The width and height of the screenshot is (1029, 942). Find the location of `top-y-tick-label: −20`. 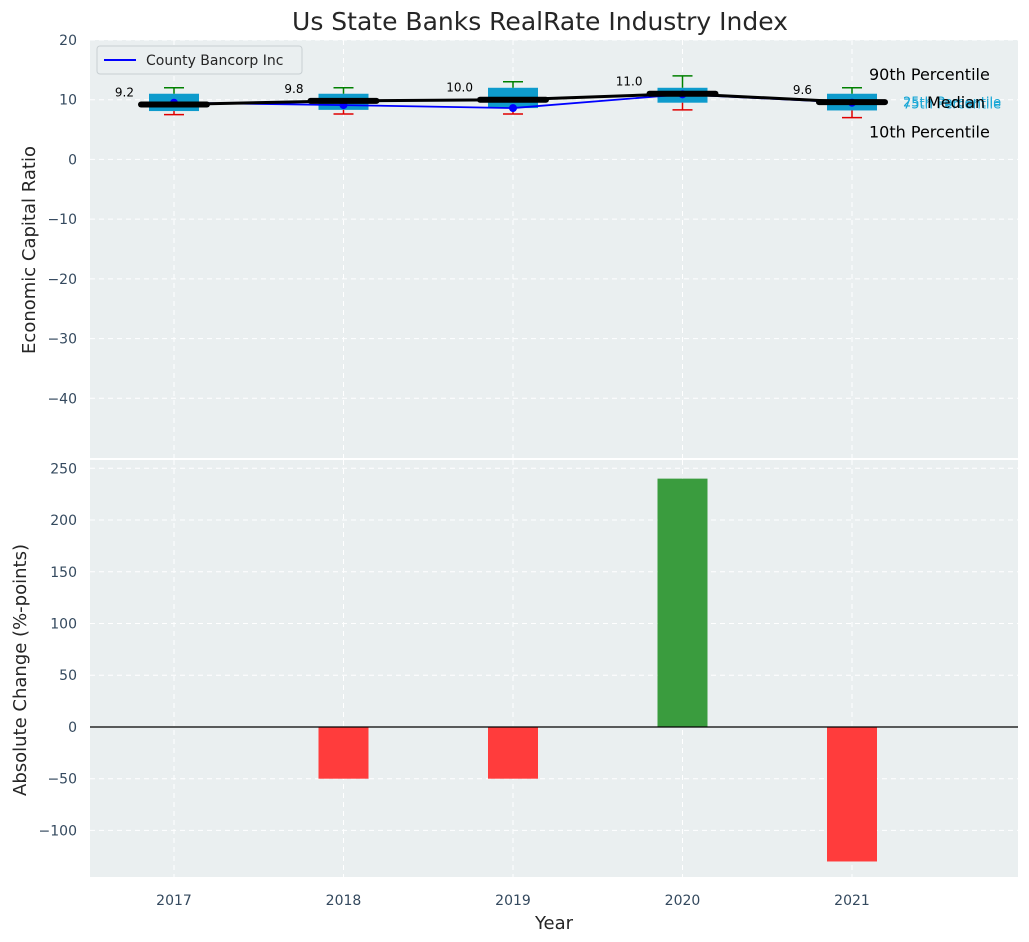

top-y-tick-label: −20 is located at coordinates (62, 280).